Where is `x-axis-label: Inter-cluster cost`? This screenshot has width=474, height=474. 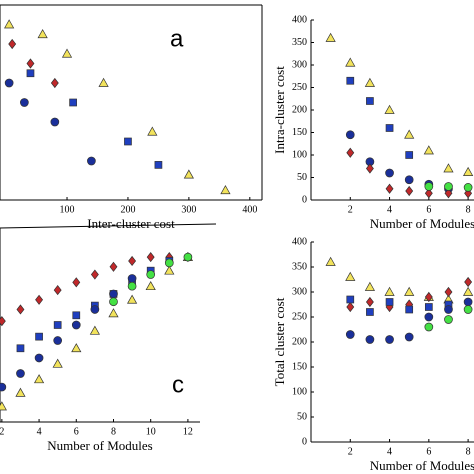 x-axis-label: Inter-cluster cost is located at coordinates (131, 223).